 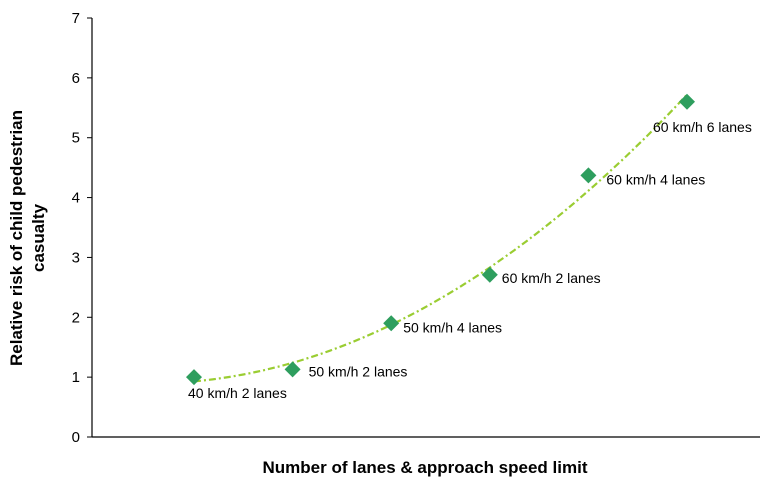 I want to click on y-tick-label: 5, so click(x=76, y=138).